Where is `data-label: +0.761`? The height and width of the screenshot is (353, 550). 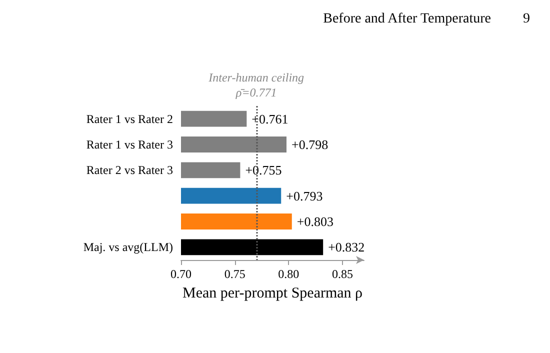 data-label: +0.761 is located at coordinates (270, 118).